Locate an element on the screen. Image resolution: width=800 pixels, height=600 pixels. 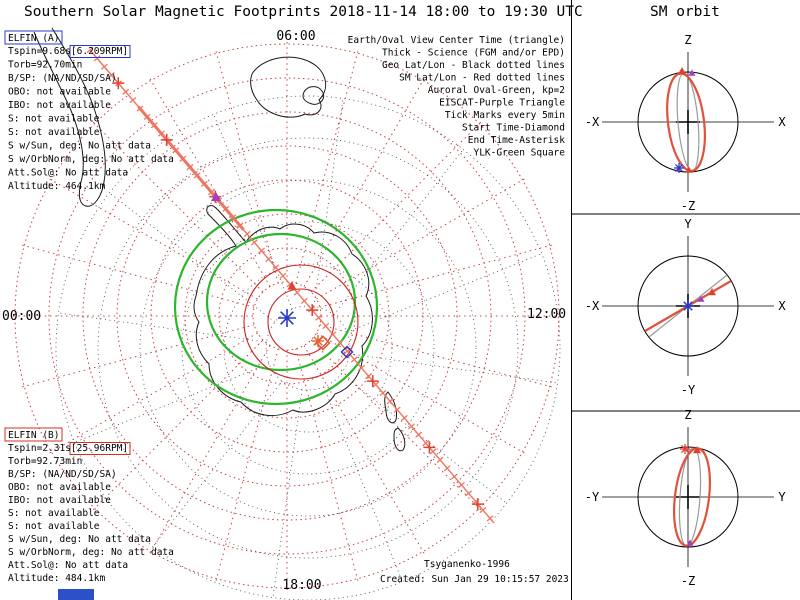
sm-reference-circles is located at coordinates (301, 322).